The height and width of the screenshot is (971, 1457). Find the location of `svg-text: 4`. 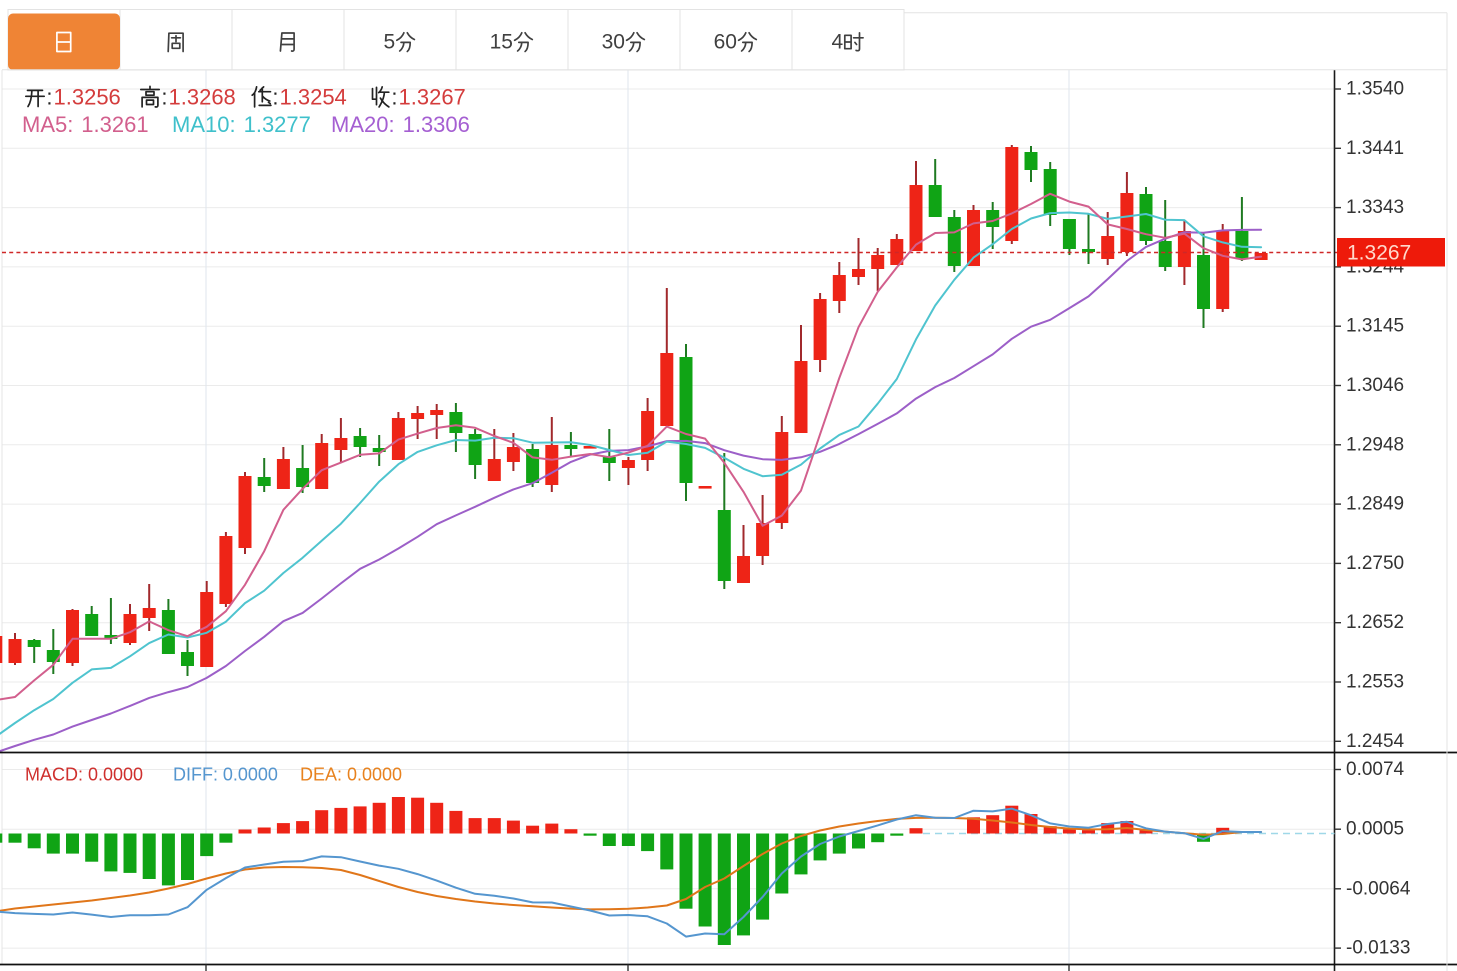

svg-text: 4 is located at coordinates (838, 42).